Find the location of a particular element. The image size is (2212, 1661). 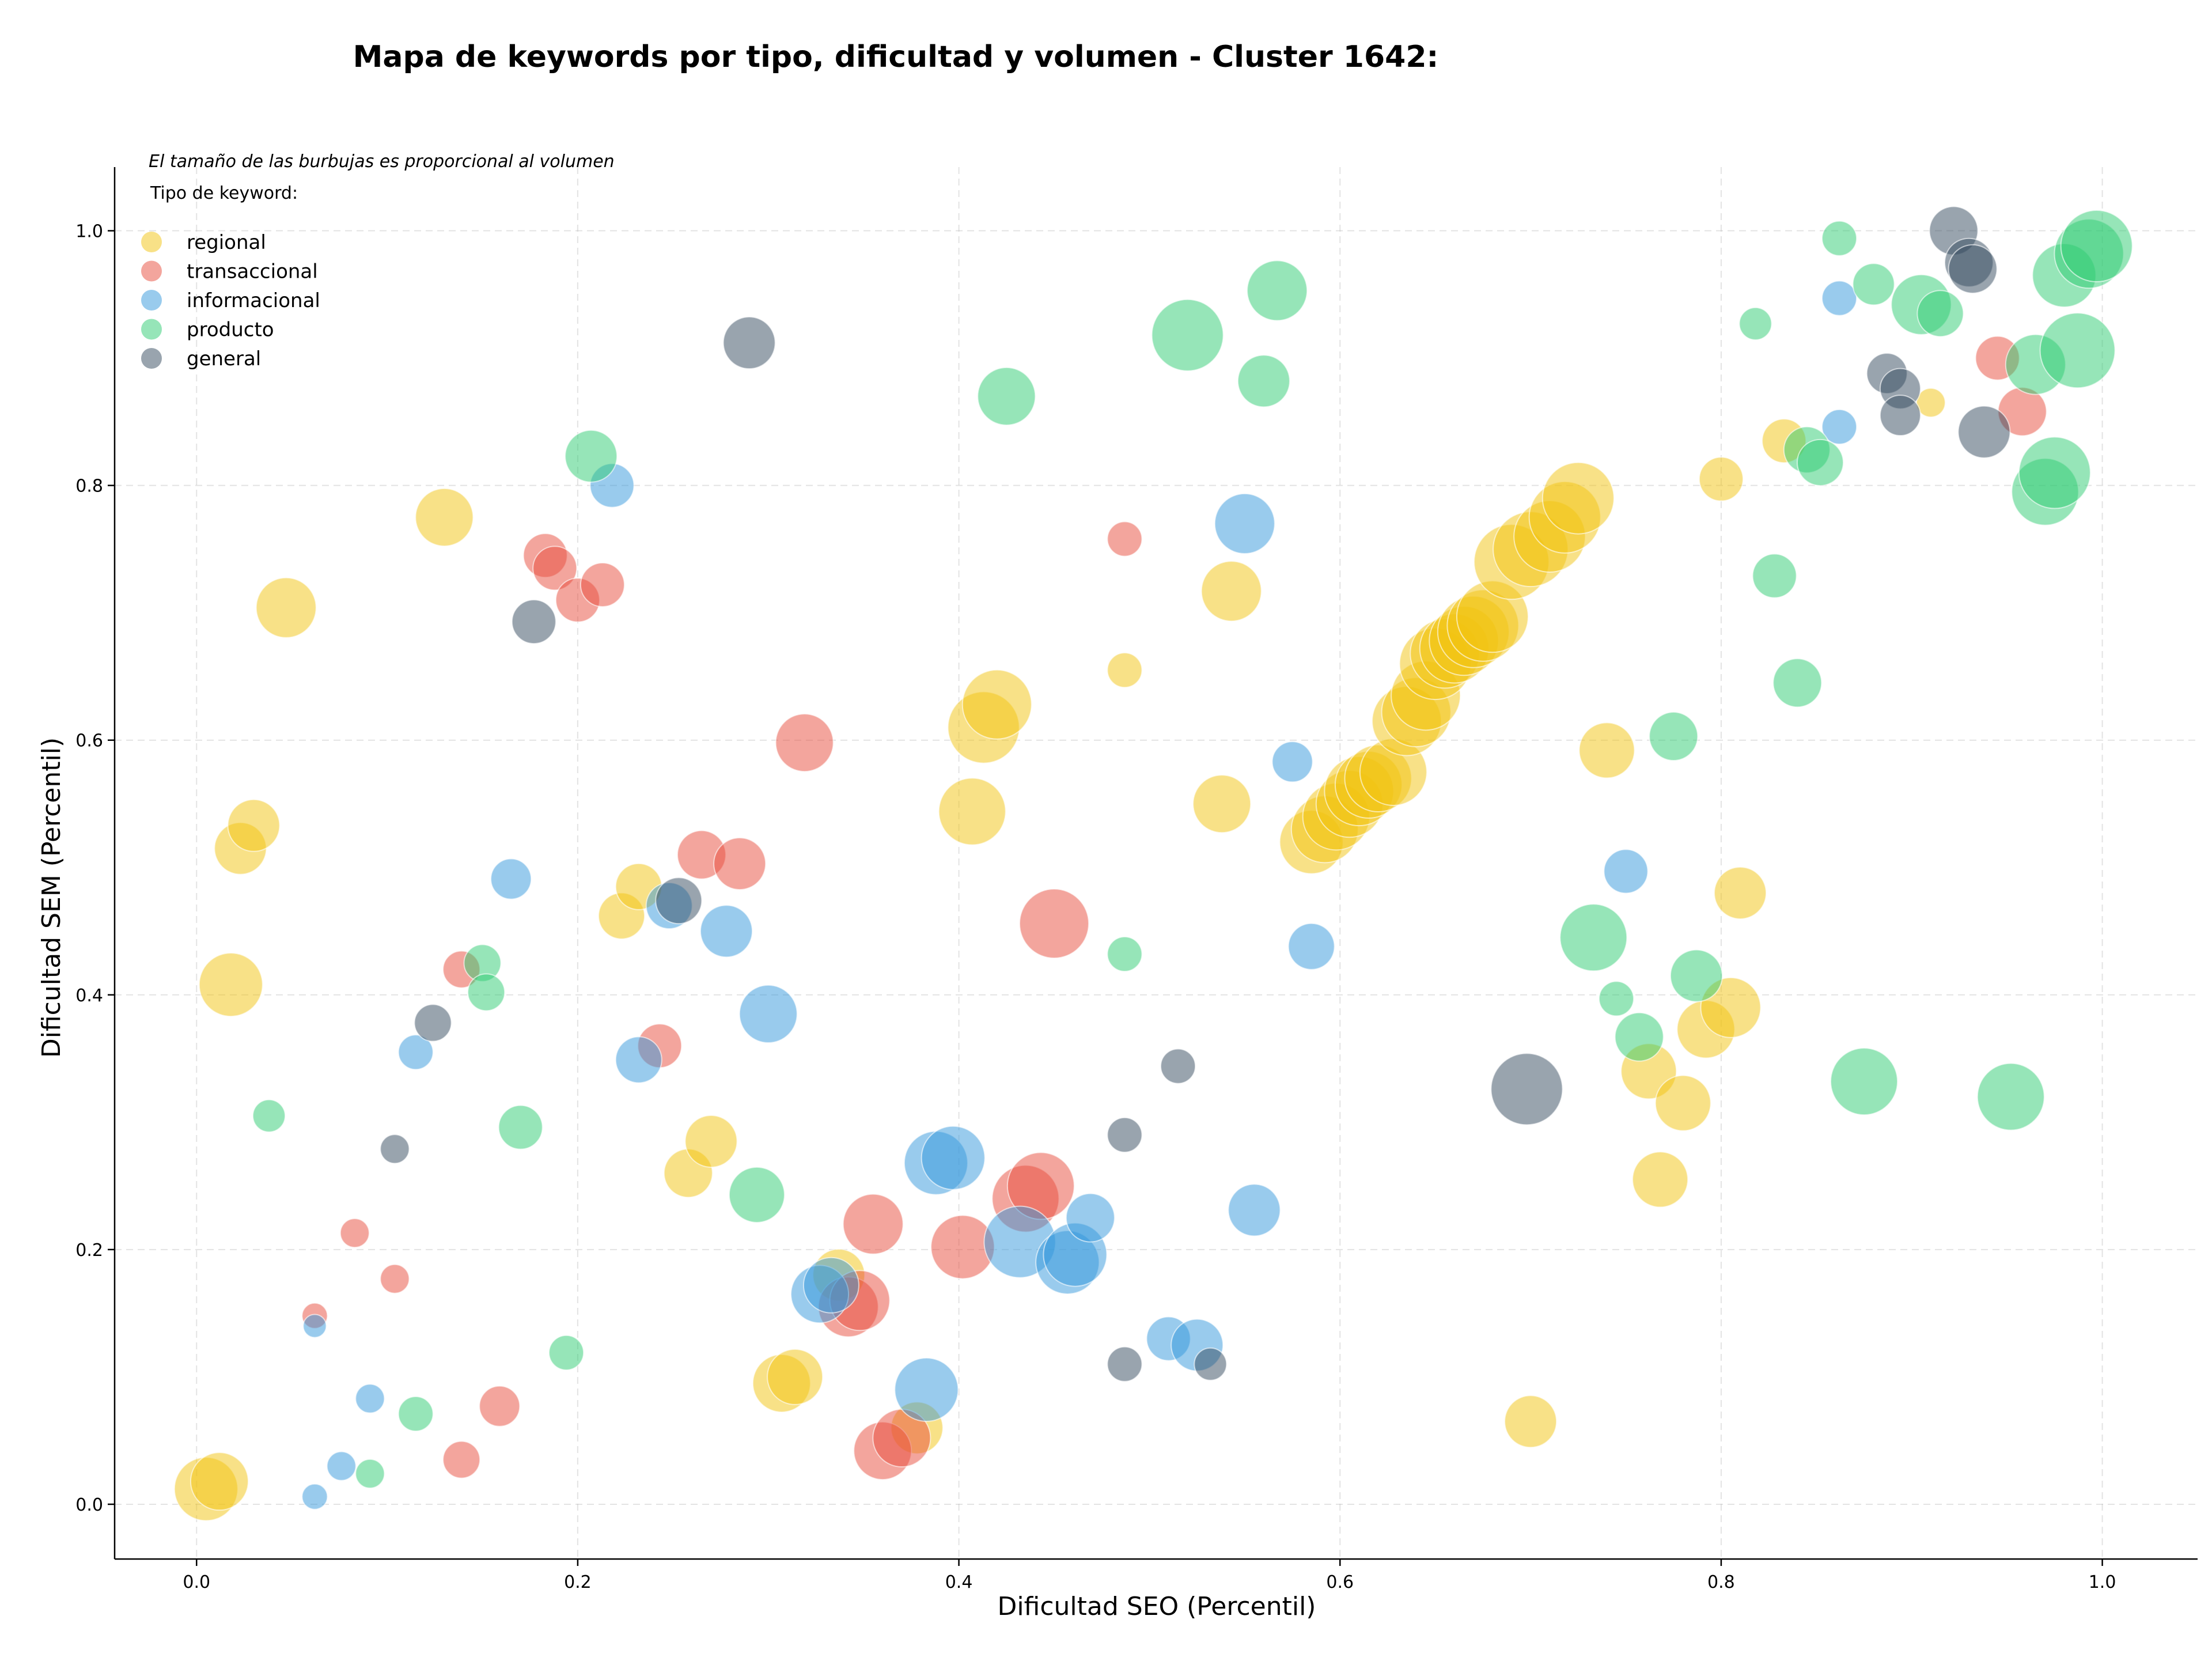

legend-marker-general is located at coordinates (151, 358).